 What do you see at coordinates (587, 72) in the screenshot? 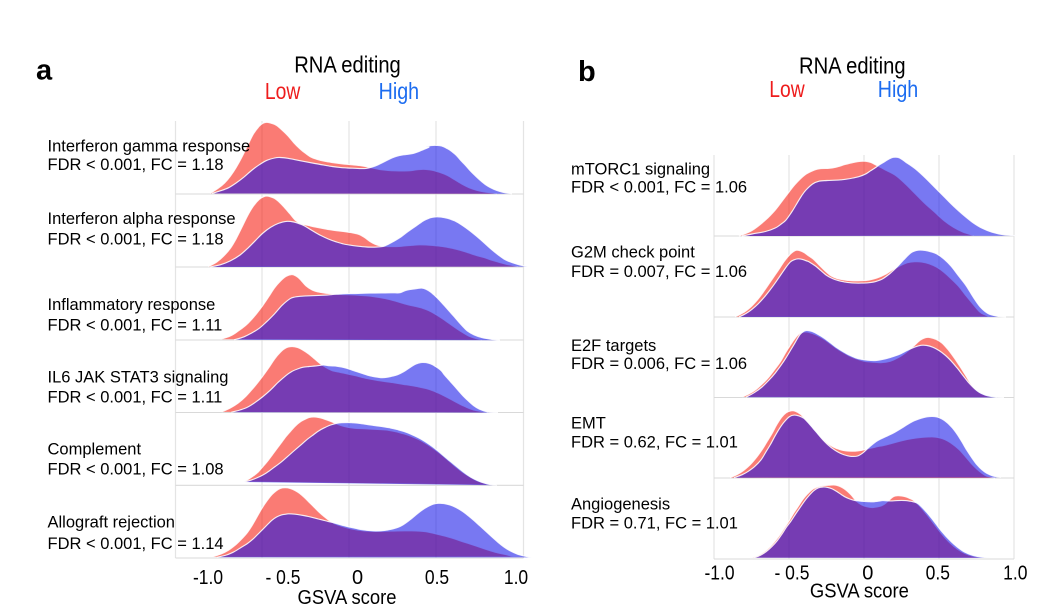
I see `svg-text: b` at bounding box center [587, 72].